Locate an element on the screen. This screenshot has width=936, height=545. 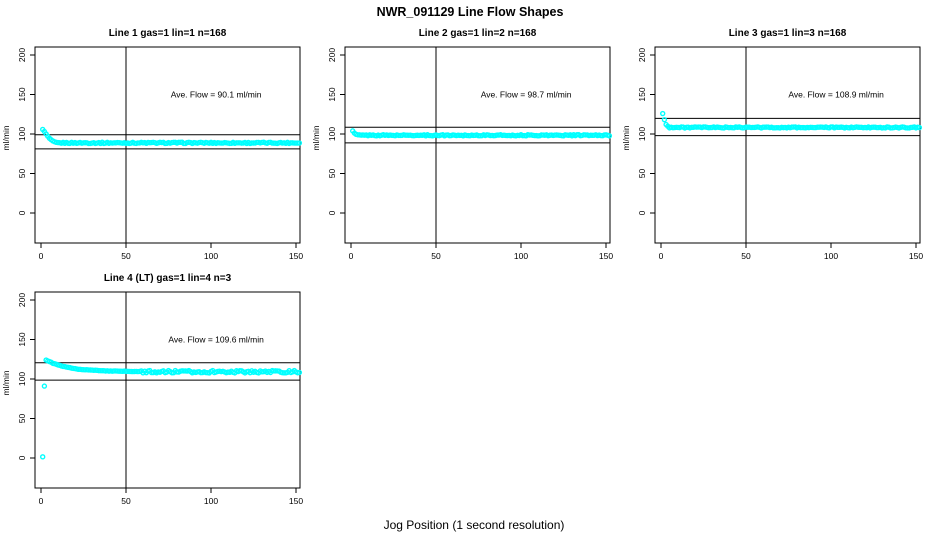
ave-flow-annotation: Ave. Flow = 109.6 ml/min is located at coordinates (216, 340).